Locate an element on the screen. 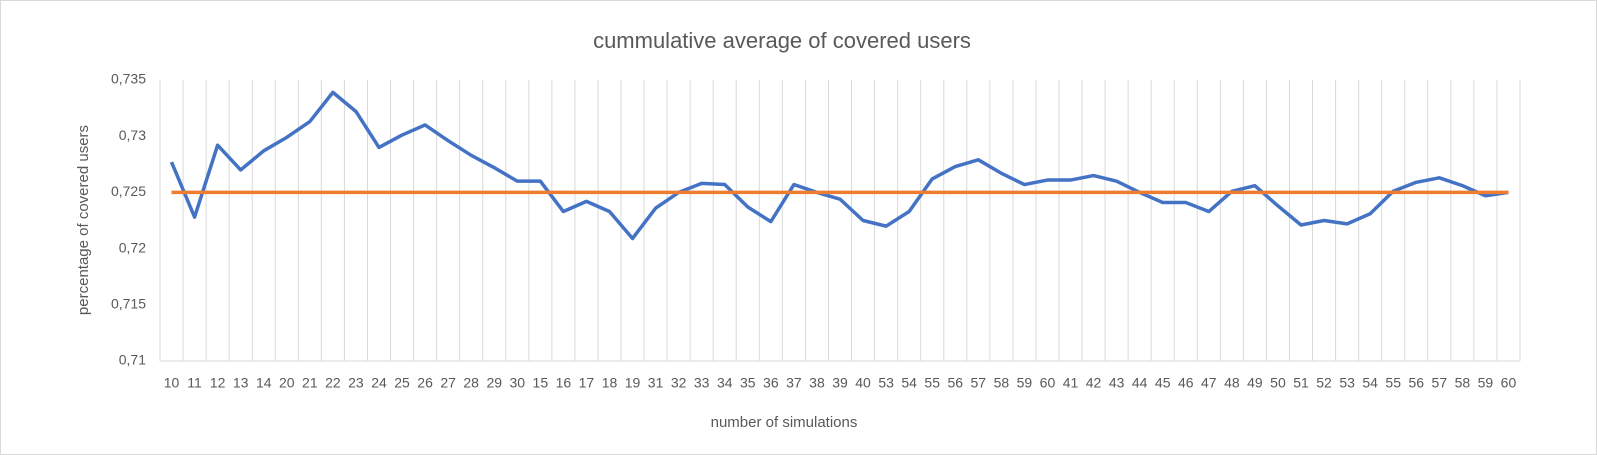  x-tick-label: 46 is located at coordinates (1186, 383).